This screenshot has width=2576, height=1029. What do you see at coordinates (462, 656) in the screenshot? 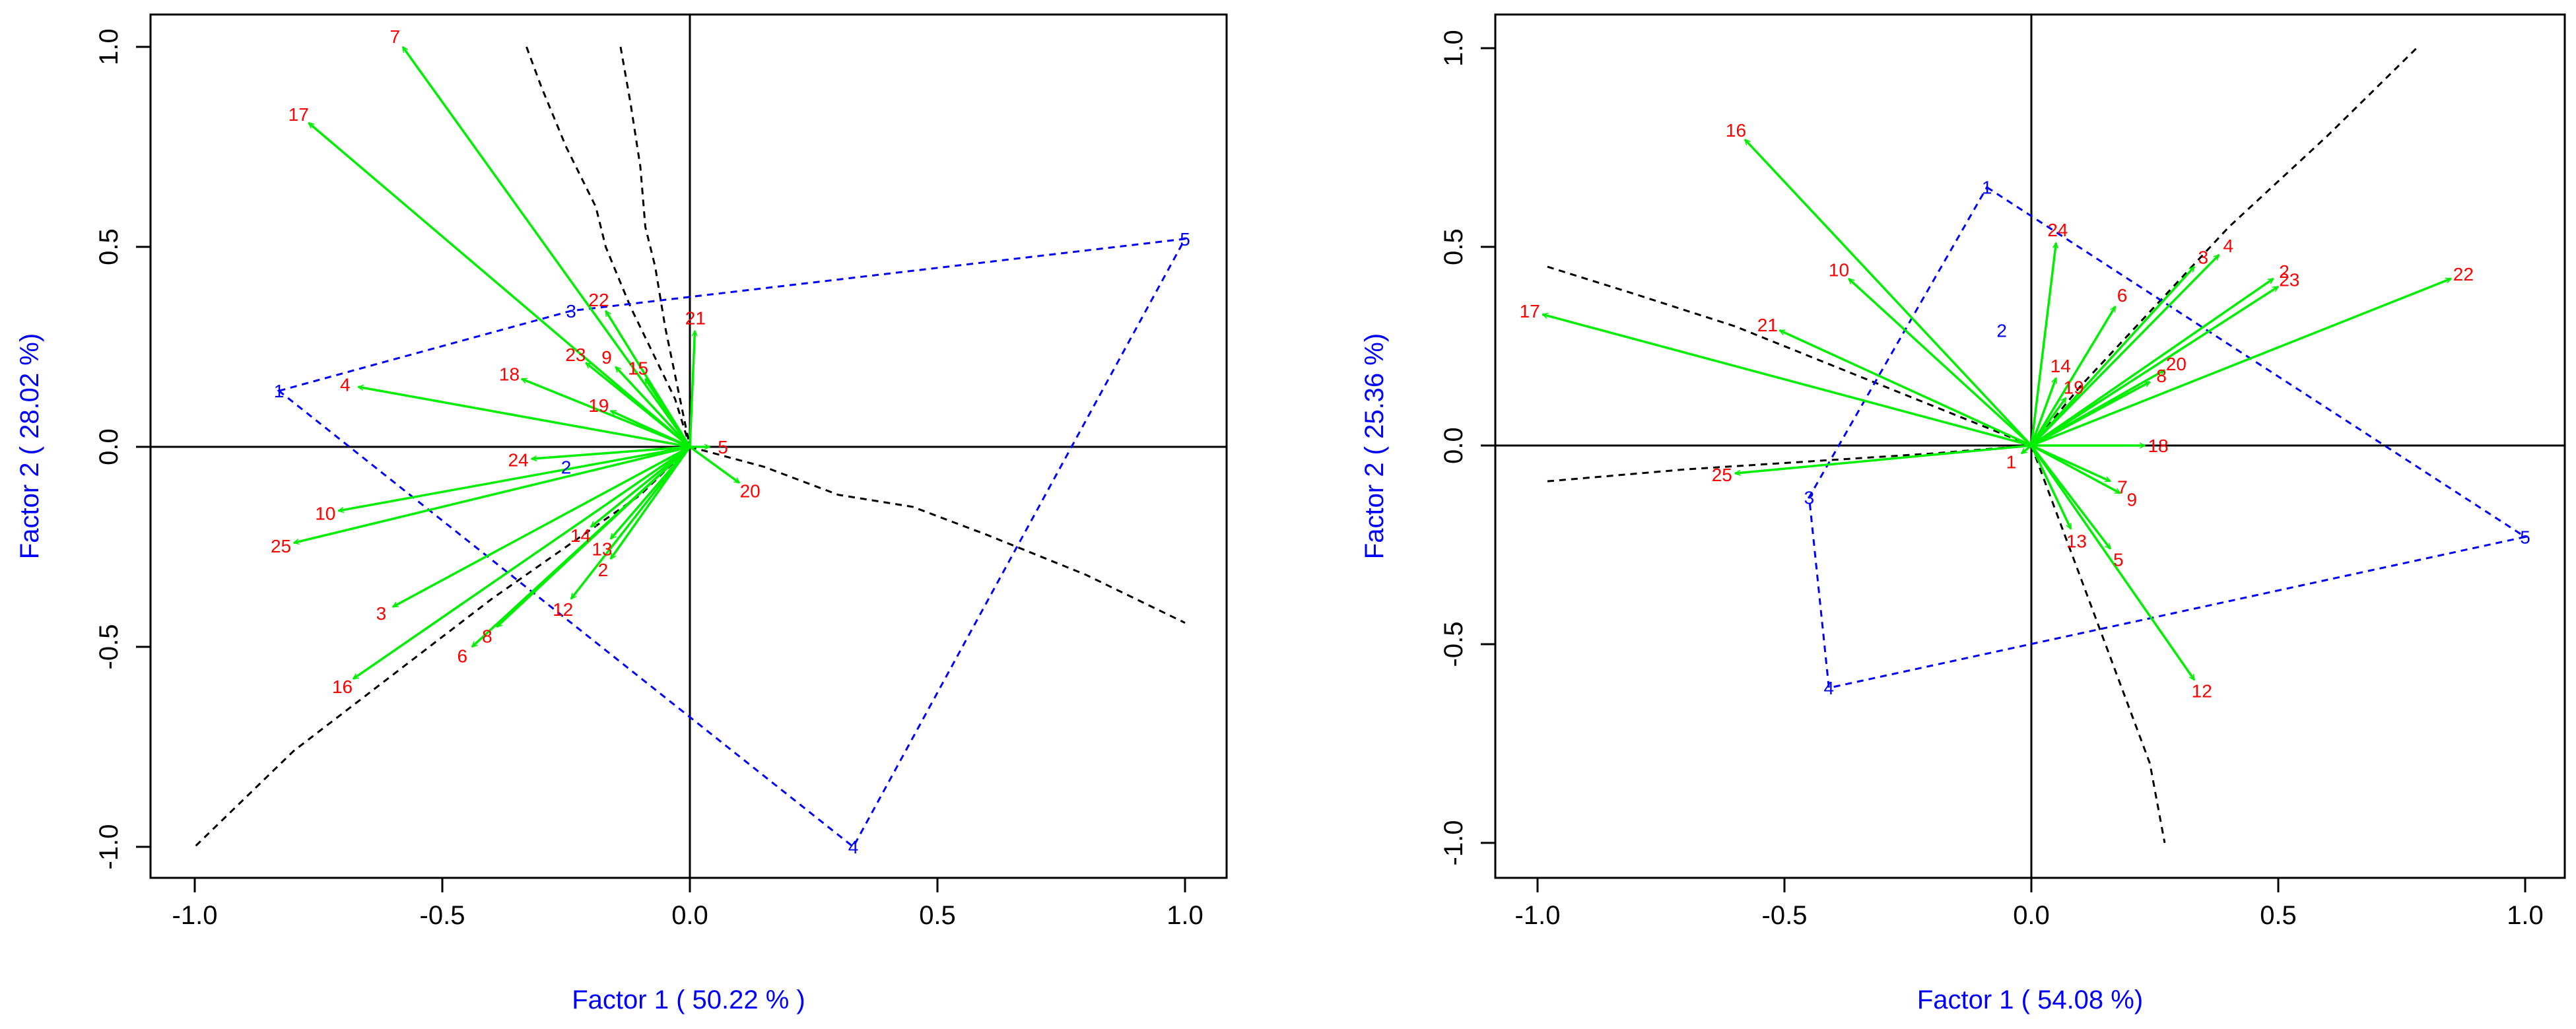
I see `variable-label: 6` at bounding box center [462, 656].